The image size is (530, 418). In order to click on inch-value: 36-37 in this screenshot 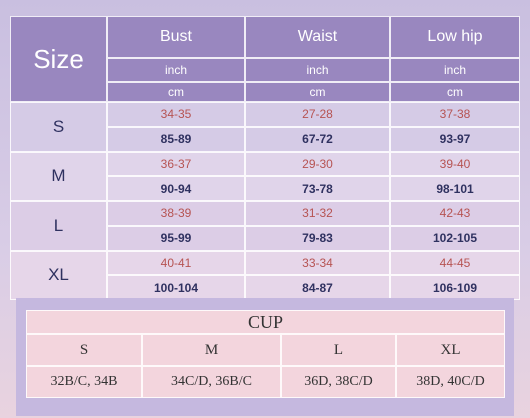, I will do `click(176, 164)`.